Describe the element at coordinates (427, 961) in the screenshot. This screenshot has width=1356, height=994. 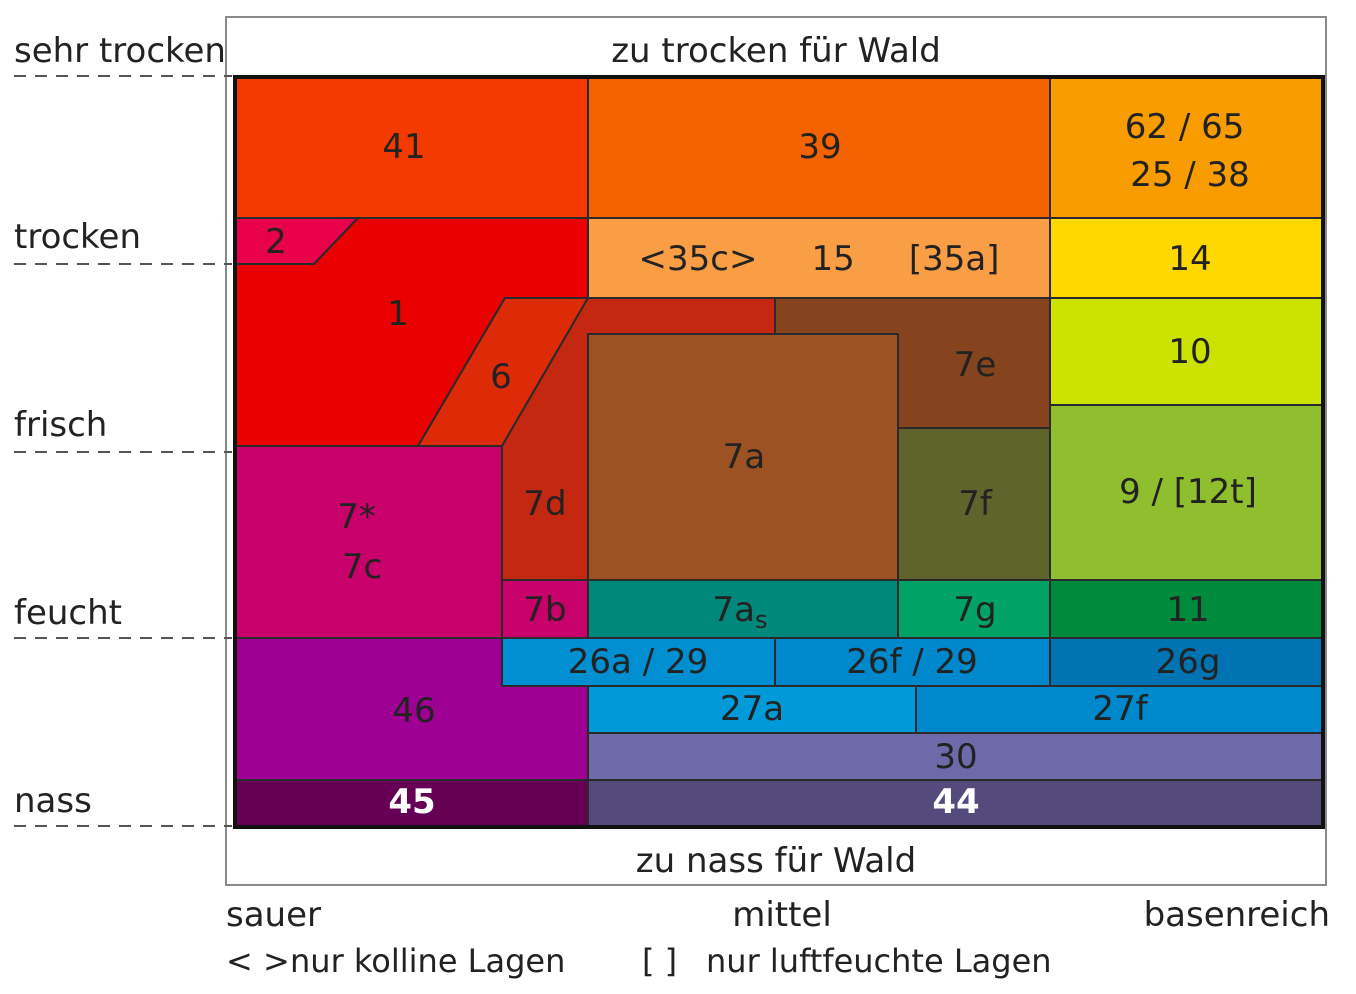
I see `legend-angle-text: nur kolline Lagen` at that location.